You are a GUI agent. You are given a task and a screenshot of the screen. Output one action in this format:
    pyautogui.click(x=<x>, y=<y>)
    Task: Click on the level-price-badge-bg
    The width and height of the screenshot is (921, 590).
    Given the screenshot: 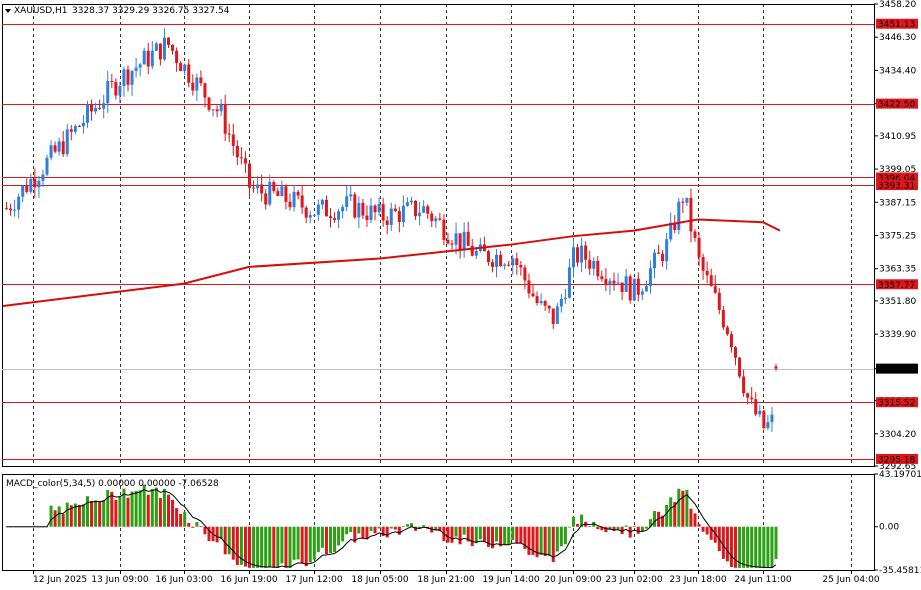 What is the action you would take?
    pyautogui.click(x=897, y=103)
    